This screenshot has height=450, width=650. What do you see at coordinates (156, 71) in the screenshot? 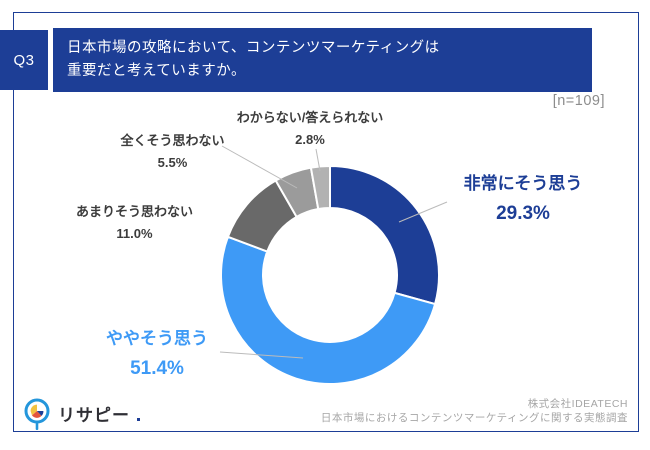
I see `question-text-line2: 重要だと考えていますか。` at bounding box center [156, 71].